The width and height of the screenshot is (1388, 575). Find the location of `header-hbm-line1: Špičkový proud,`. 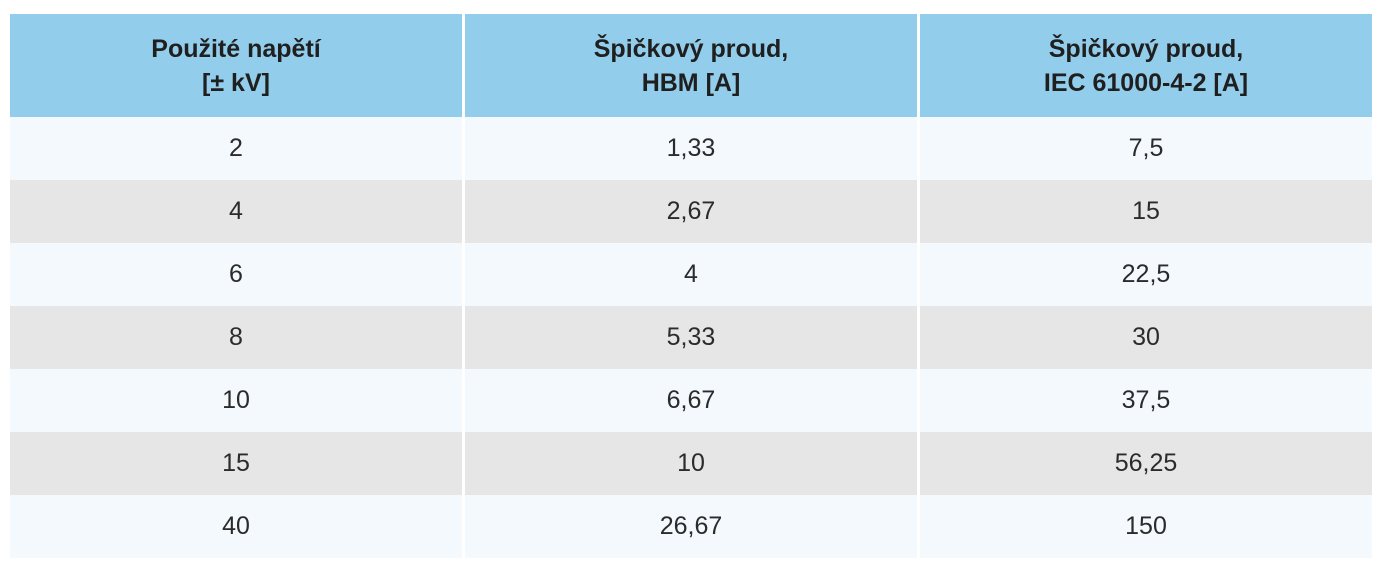

header-hbm-line1: Špičkový proud, is located at coordinates (691, 48).